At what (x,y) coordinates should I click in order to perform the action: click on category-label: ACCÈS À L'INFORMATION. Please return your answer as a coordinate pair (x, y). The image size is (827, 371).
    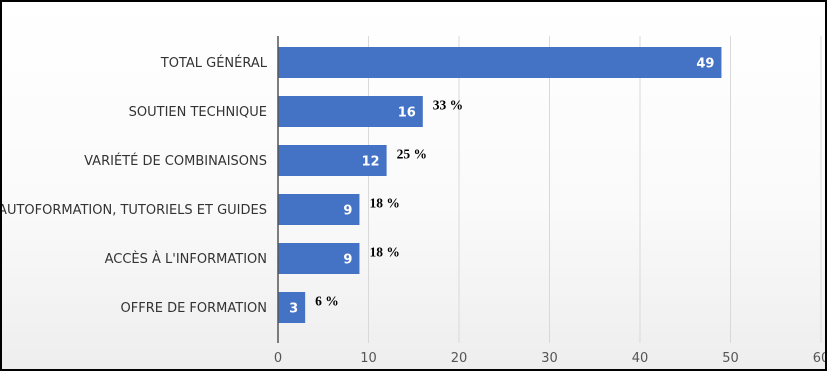
    Looking at the image, I should click on (186, 259).